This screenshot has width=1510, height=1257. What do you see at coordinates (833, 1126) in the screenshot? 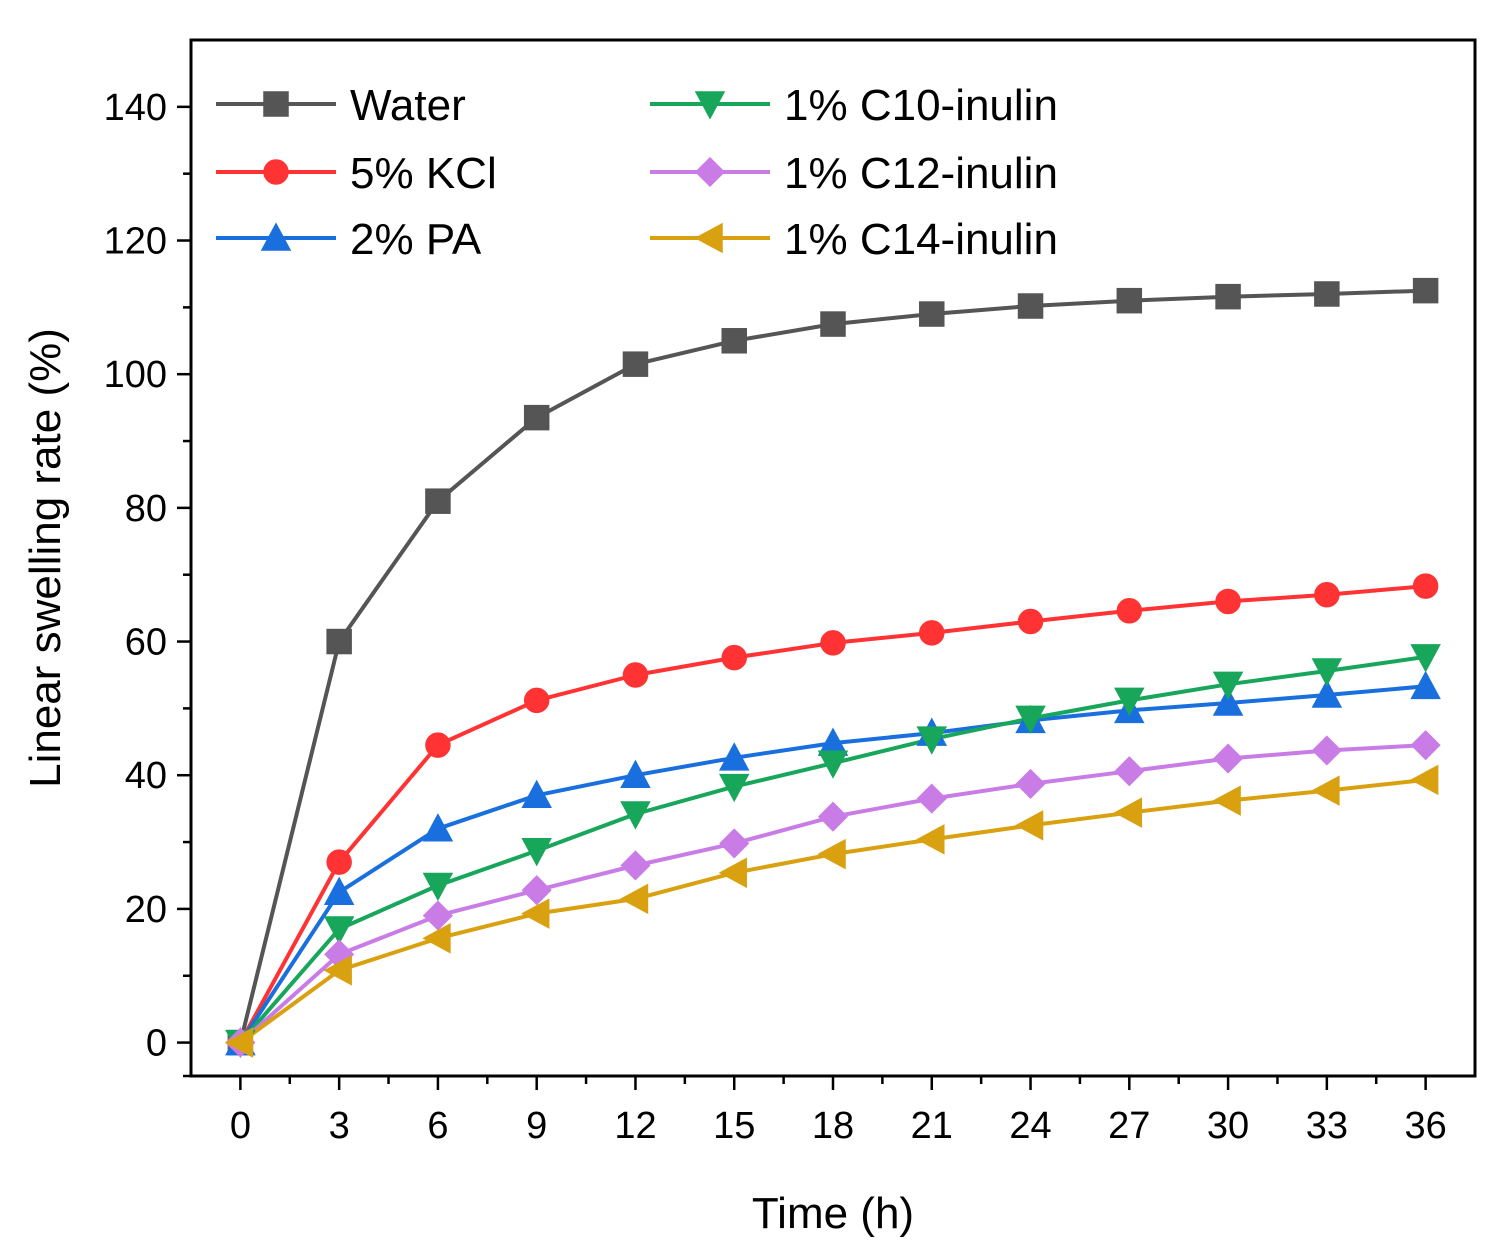
I see `x-tick-label: 18` at bounding box center [833, 1126].